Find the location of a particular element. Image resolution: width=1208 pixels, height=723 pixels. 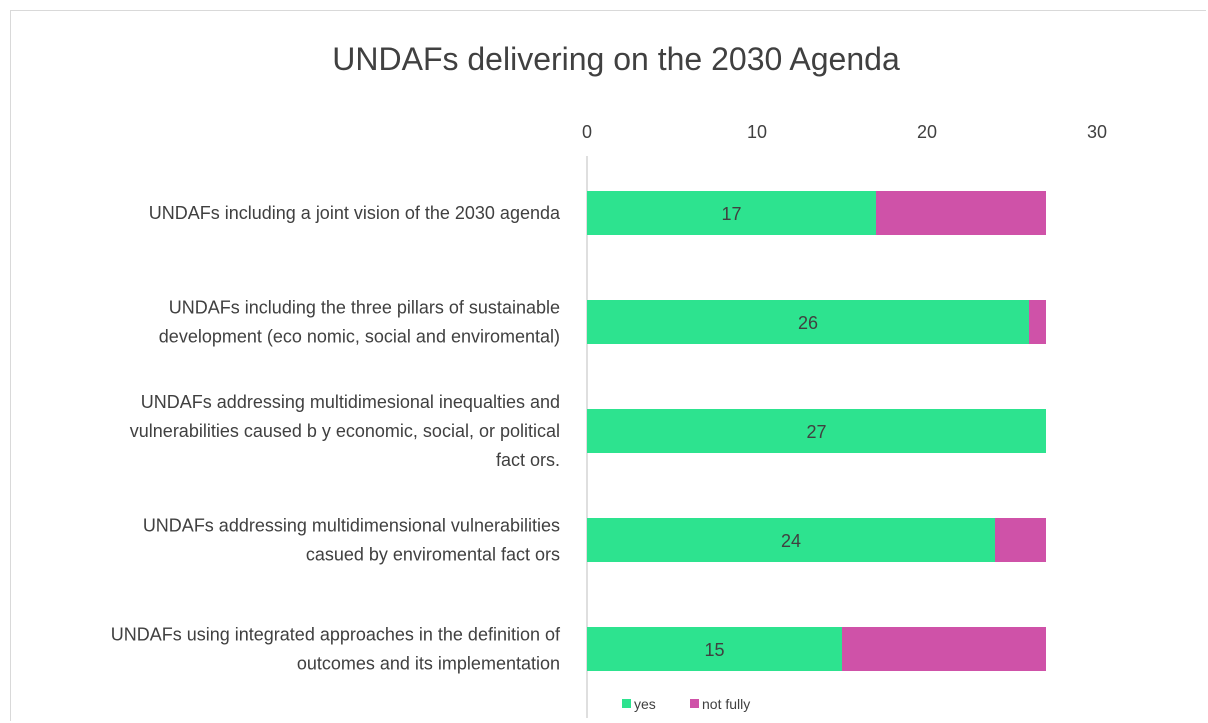

category-label-line: casued by enviromental fact ors is located at coordinates (433, 555).